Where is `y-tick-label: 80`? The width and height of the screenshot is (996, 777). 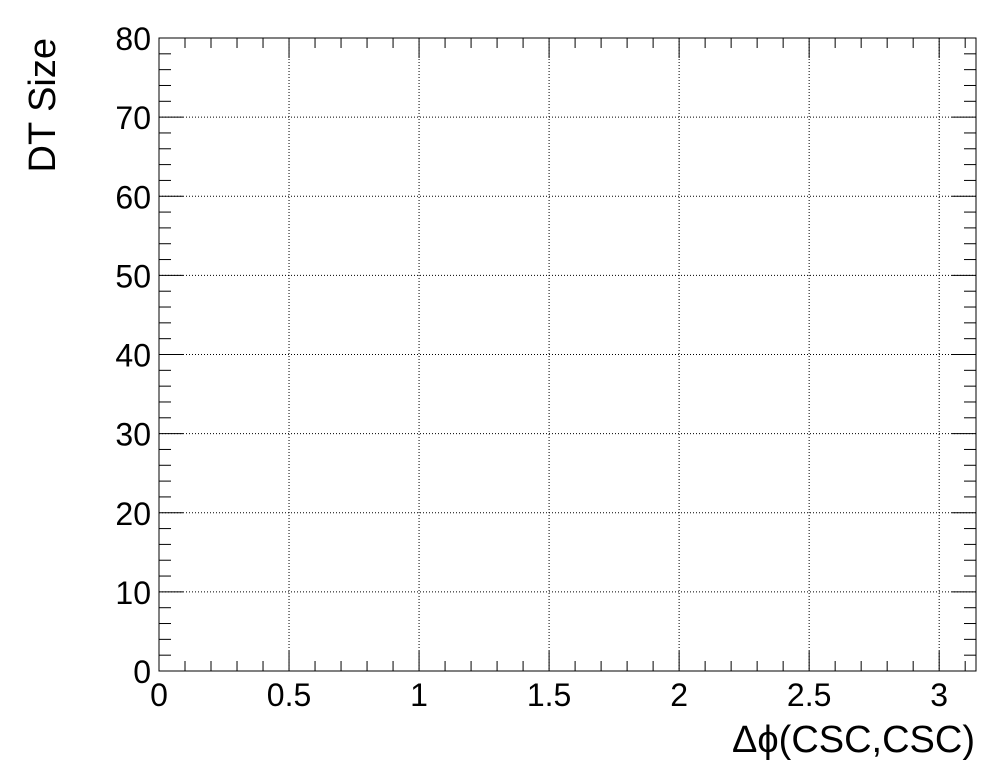 y-tick-label: 80 is located at coordinates (133, 39).